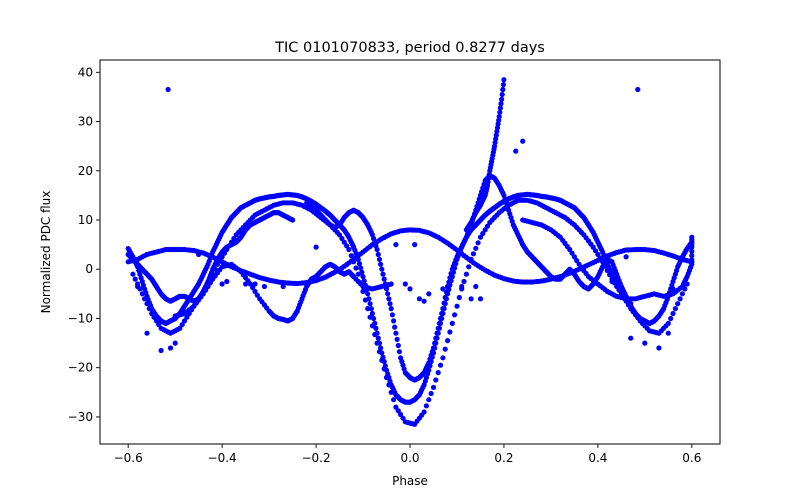 The width and height of the screenshot is (800, 500). Describe the element at coordinates (85, 171) in the screenshot. I see `y-tick-label: 20` at that location.